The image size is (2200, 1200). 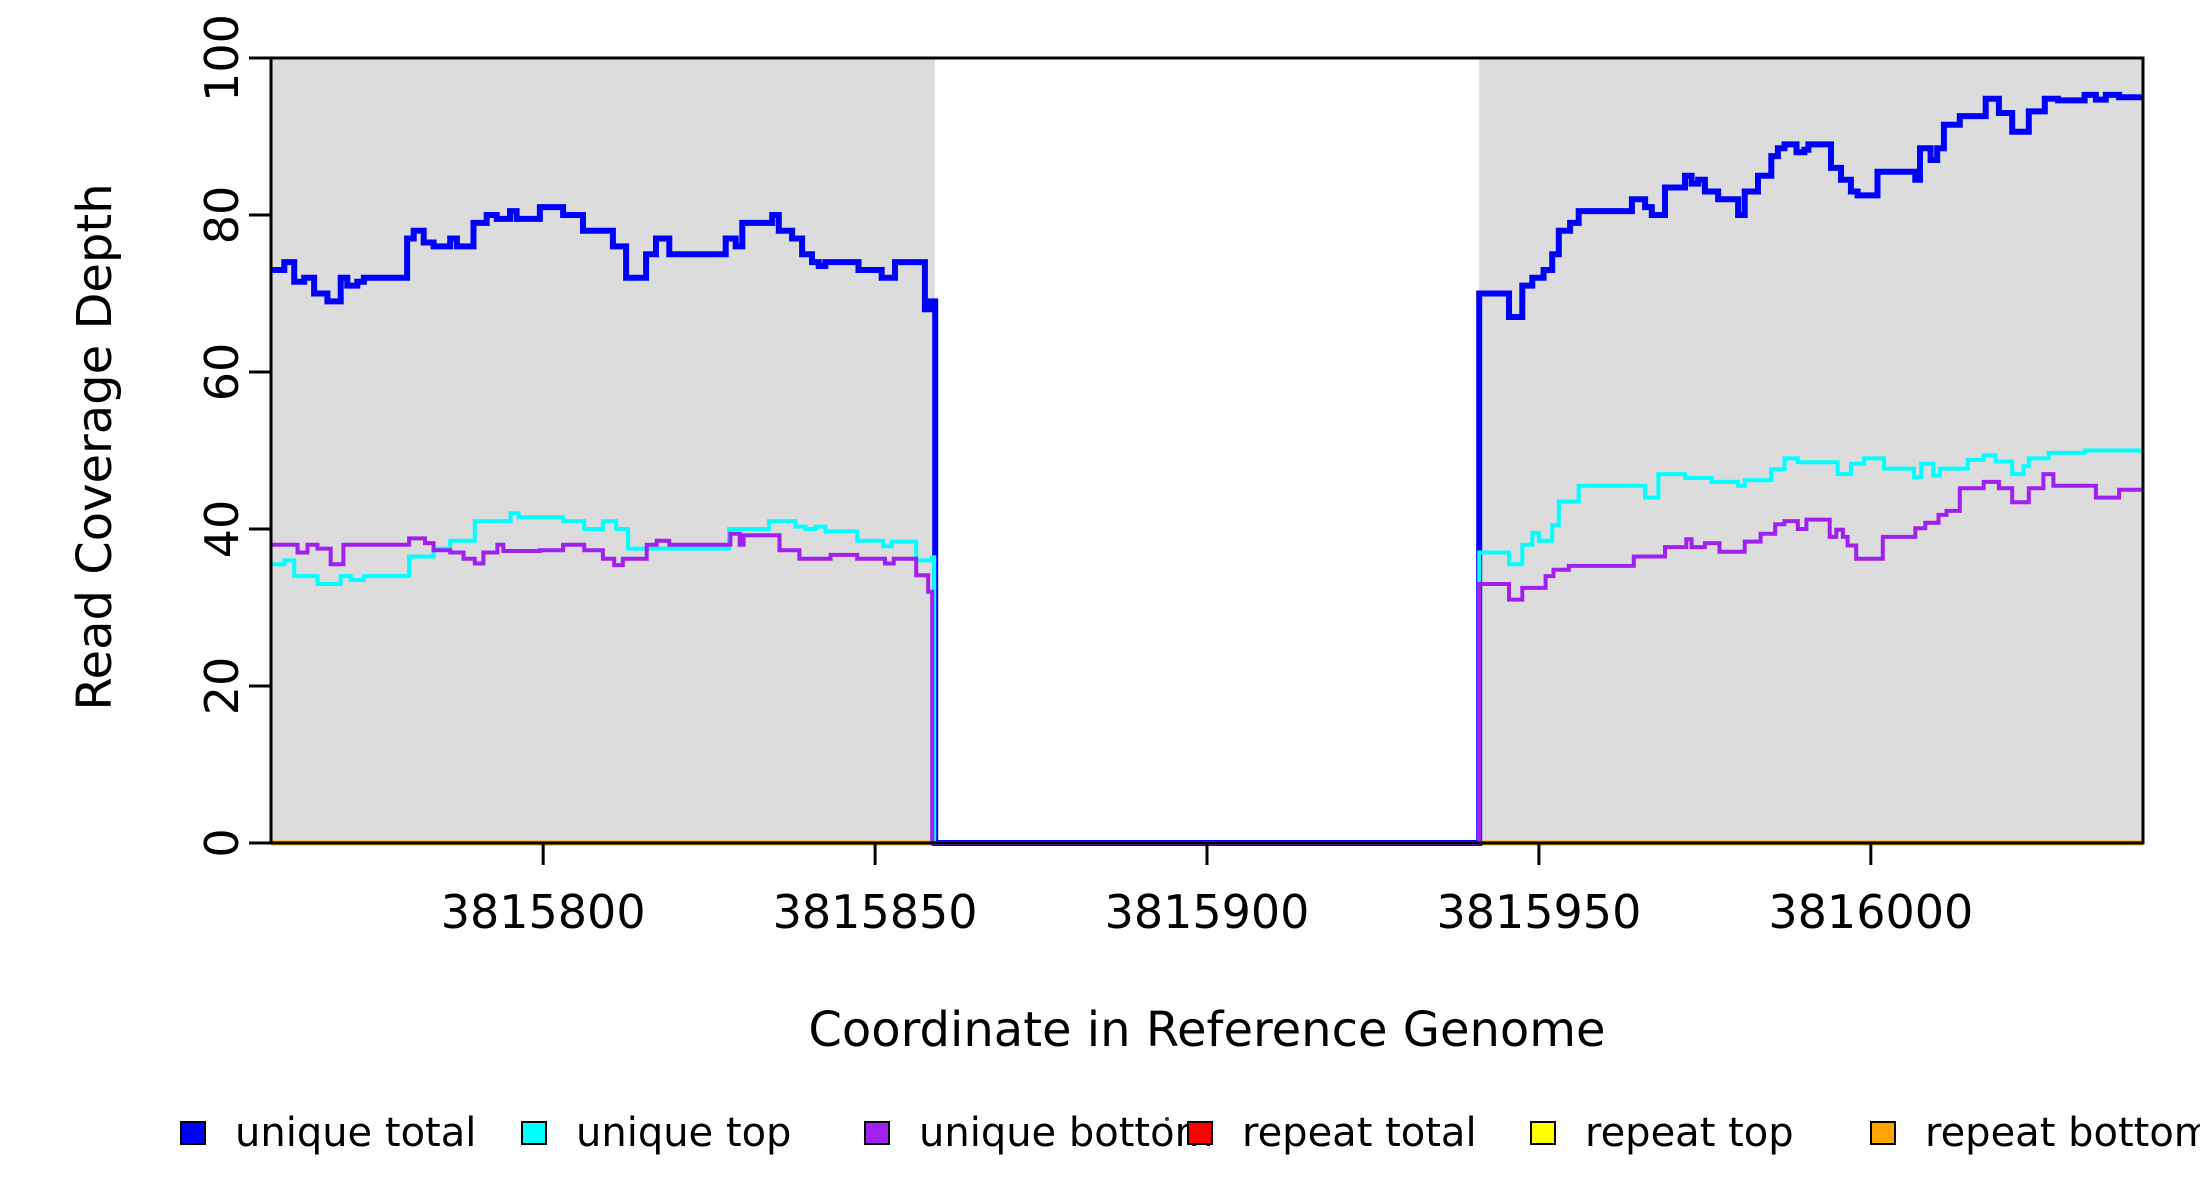 I want to click on y-tick-label: 0, so click(x=222, y=842).